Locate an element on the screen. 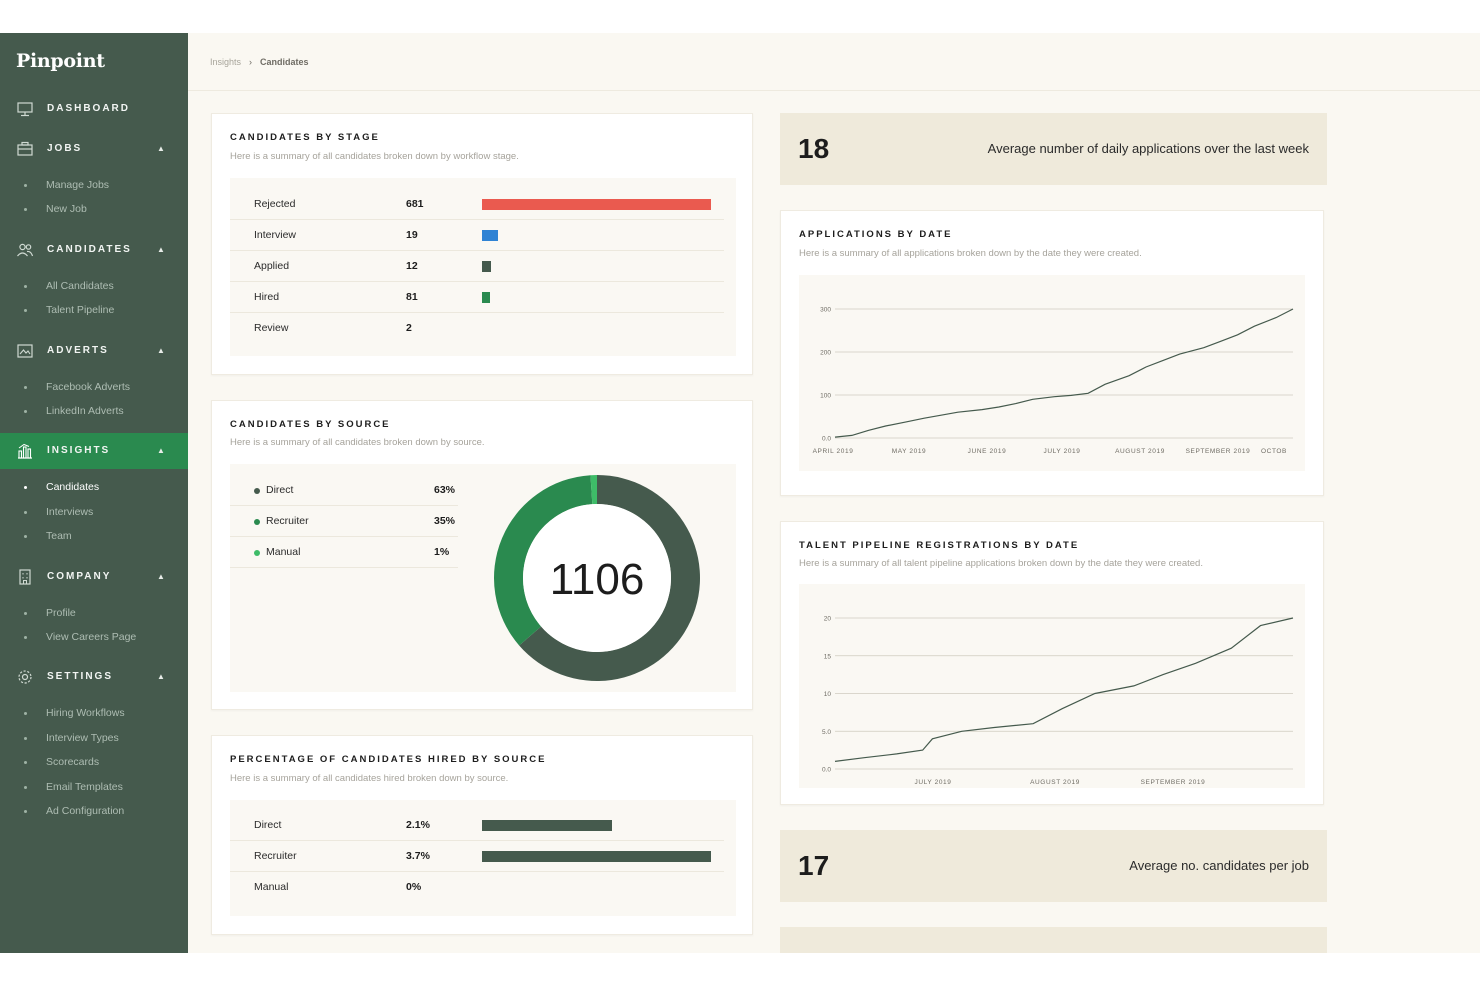 This screenshot has width=1480, height=987. row-label: Review is located at coordinates (271, 328).